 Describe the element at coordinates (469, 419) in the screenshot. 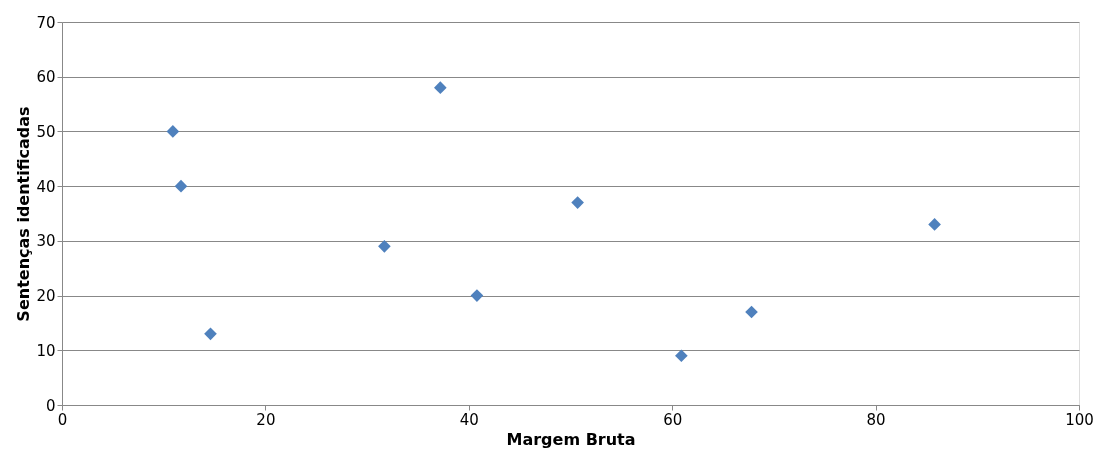

I see `x-tick-label: 40` at that location.